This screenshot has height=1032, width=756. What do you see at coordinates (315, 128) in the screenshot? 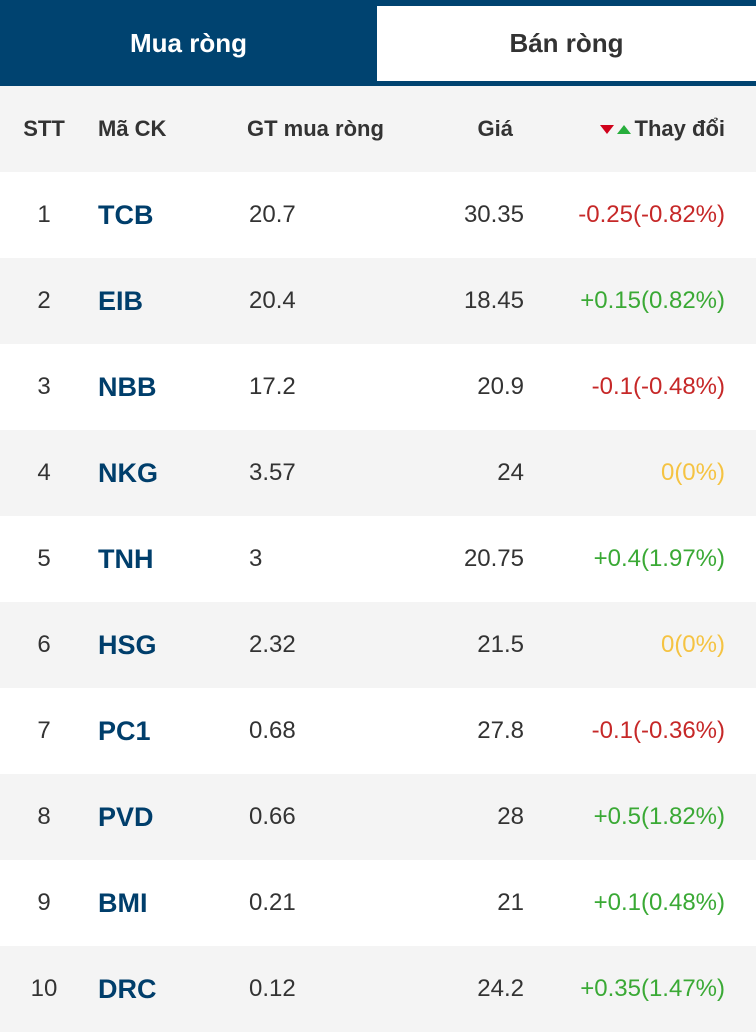
I see `column-header-net-value: GT mua ròng` at bounding box center [315, 128].